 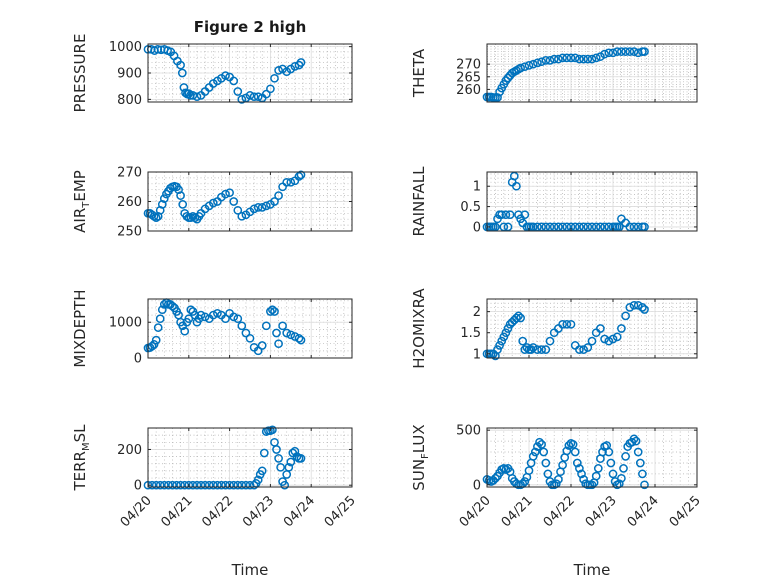 I want to click on subplot-rainfall: 0 0.5 1 RAINFALL, so click(x=554, y=201).